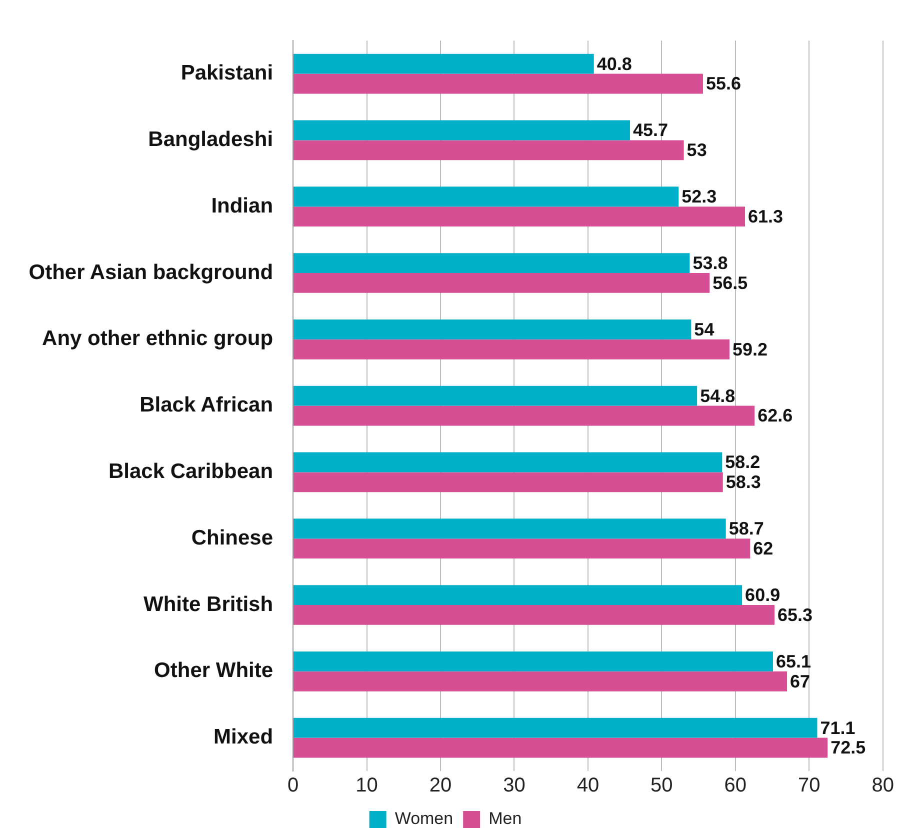 The height and width of the screenshot is (840, 897). I want to click on data-label: 67, so click(800, 681).